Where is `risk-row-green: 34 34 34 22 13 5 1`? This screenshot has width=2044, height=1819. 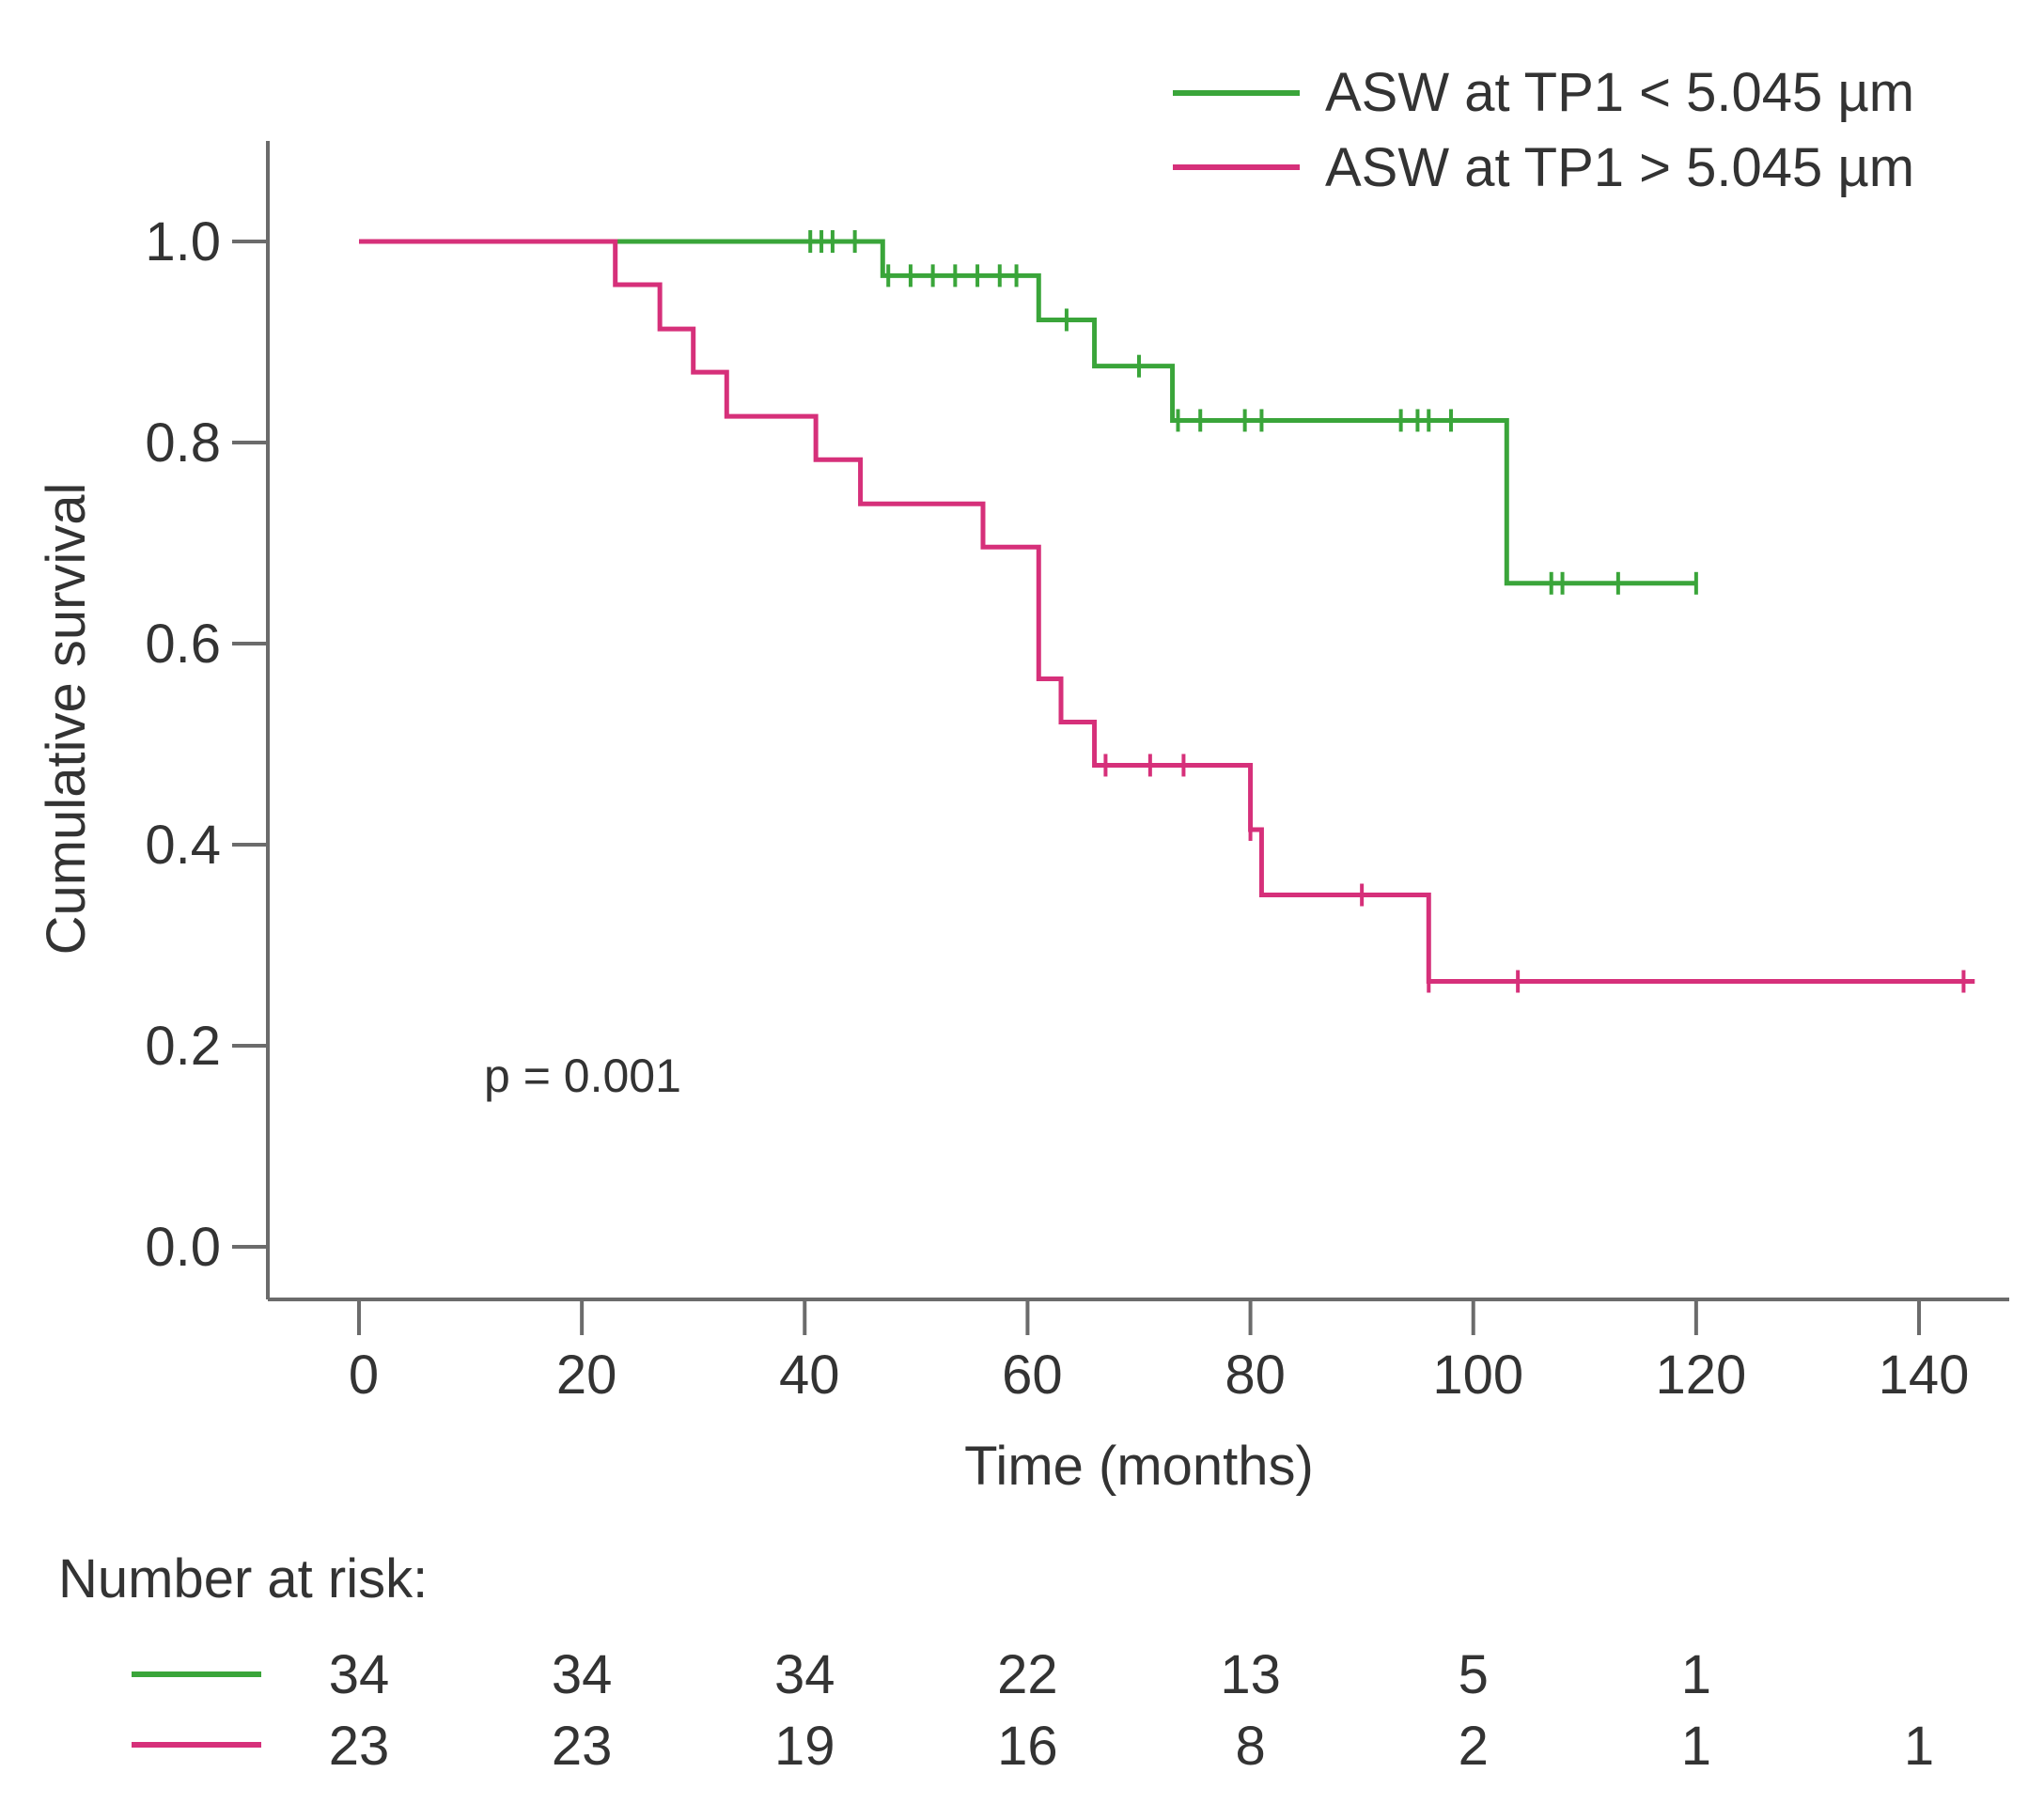
risk-row-green: 34 34 34 22 13 5 1 is located at coordinates (1020, 1675).